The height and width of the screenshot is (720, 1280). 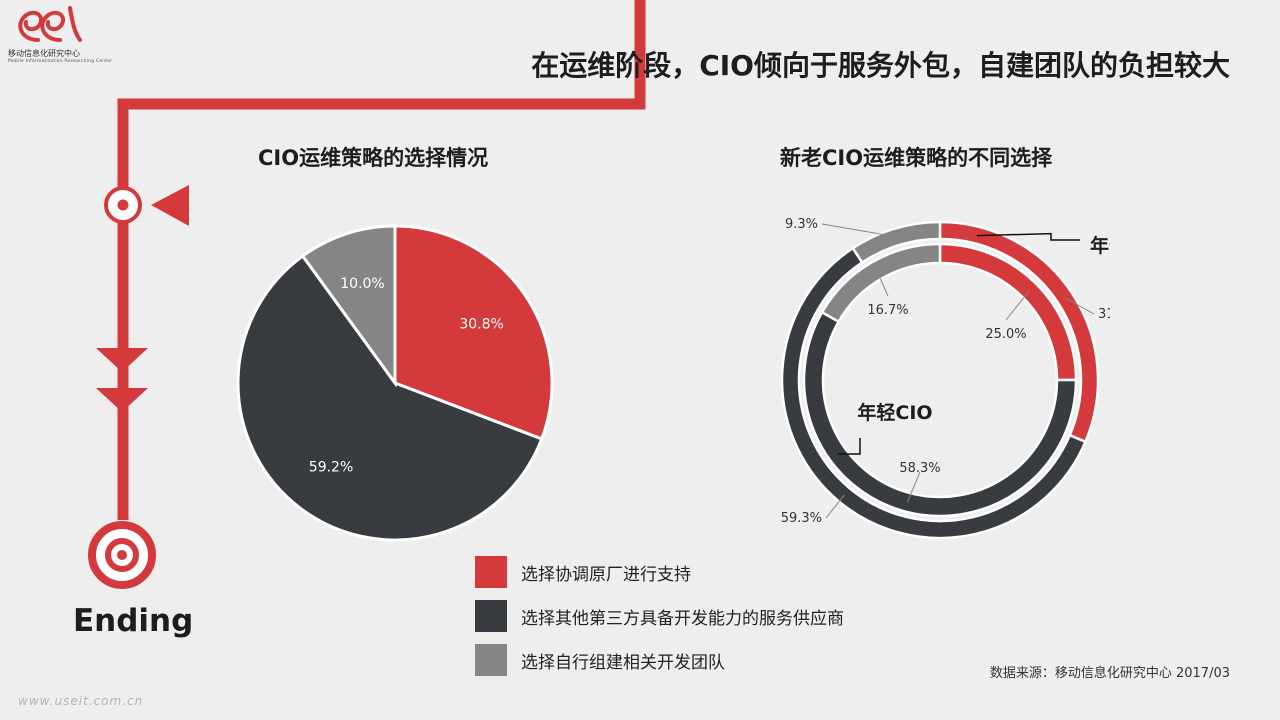 I want to click on inner-ring-name: 年轻CIO, so click(x=894, y=412).